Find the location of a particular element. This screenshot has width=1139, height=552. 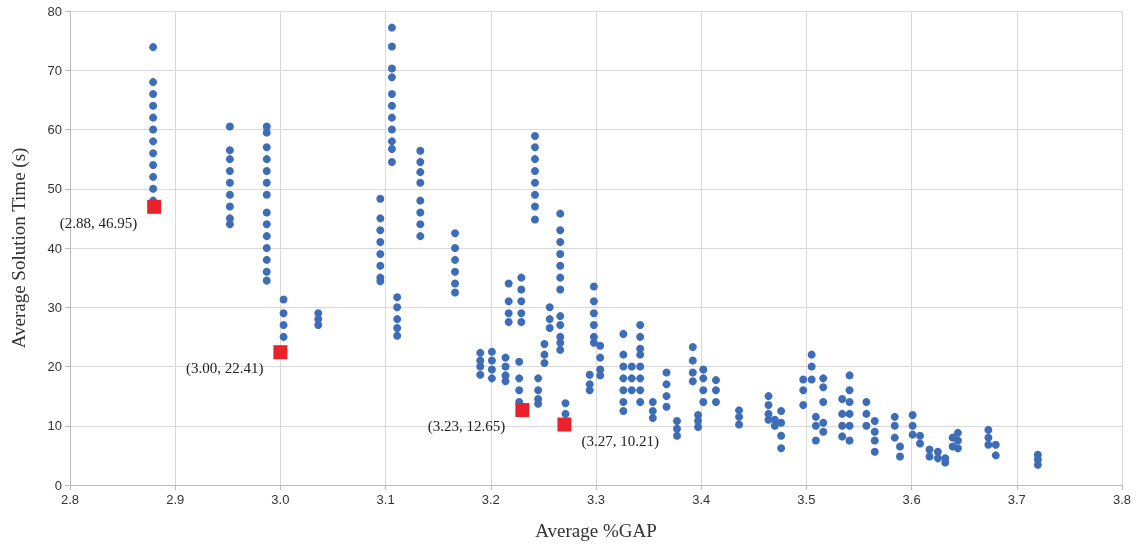

x-tick-label: 3.4 is located at coordinates (701, 499).